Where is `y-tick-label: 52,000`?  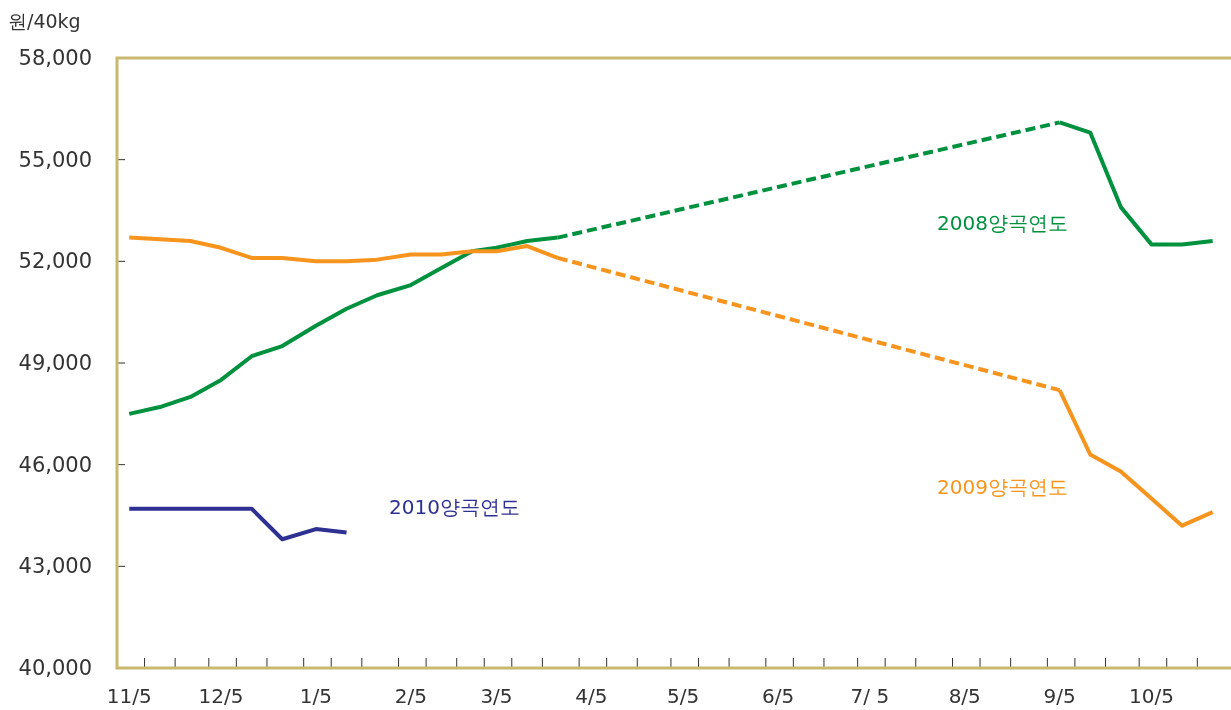 y-tick-label: 52,000 is located at coordinates (55, 261).